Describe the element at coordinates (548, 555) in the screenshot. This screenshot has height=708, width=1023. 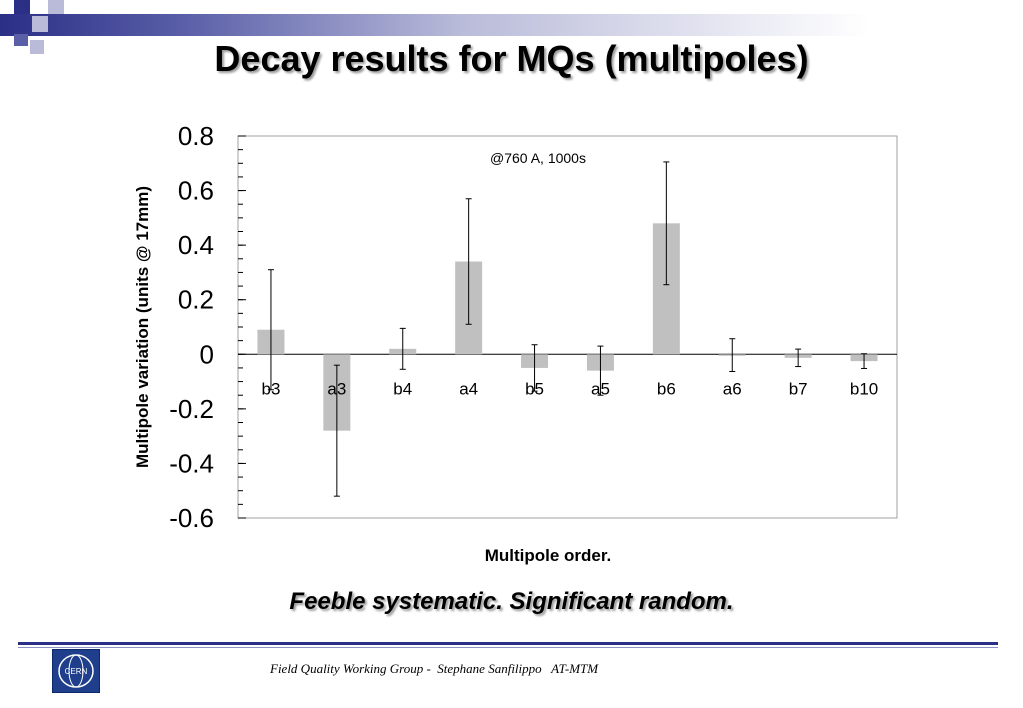
I see `x-axis-label: Multipole order.` at that location.